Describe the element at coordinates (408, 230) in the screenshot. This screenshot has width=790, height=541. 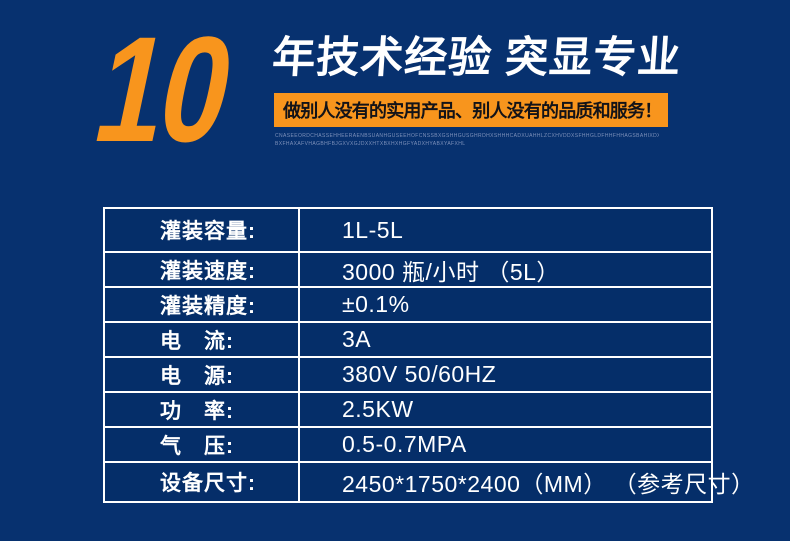
I see `table-row-filling-capacity: 灌装容量: 1L-5L` at that location.